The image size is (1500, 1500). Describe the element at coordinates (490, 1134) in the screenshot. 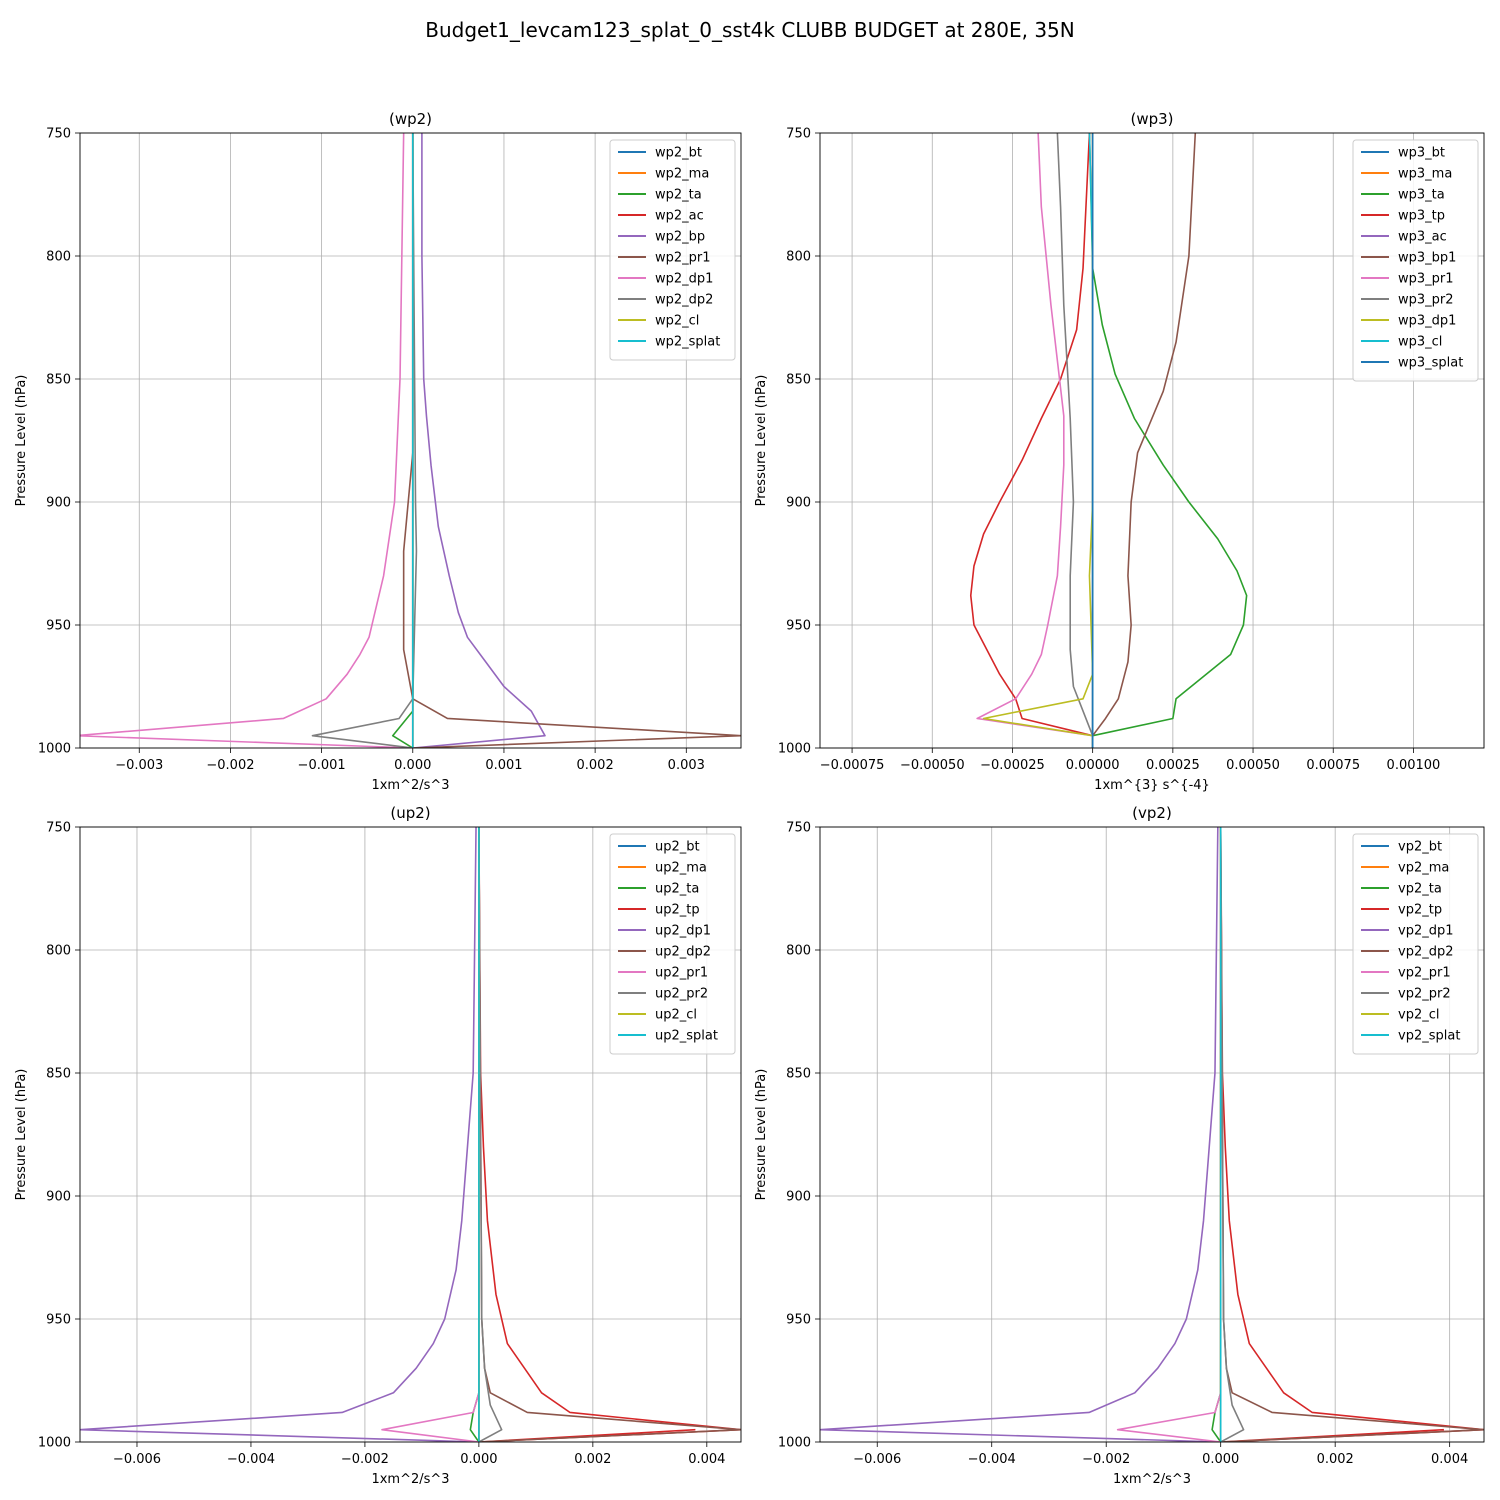

I see `series-line-up2_pr2` at that location.